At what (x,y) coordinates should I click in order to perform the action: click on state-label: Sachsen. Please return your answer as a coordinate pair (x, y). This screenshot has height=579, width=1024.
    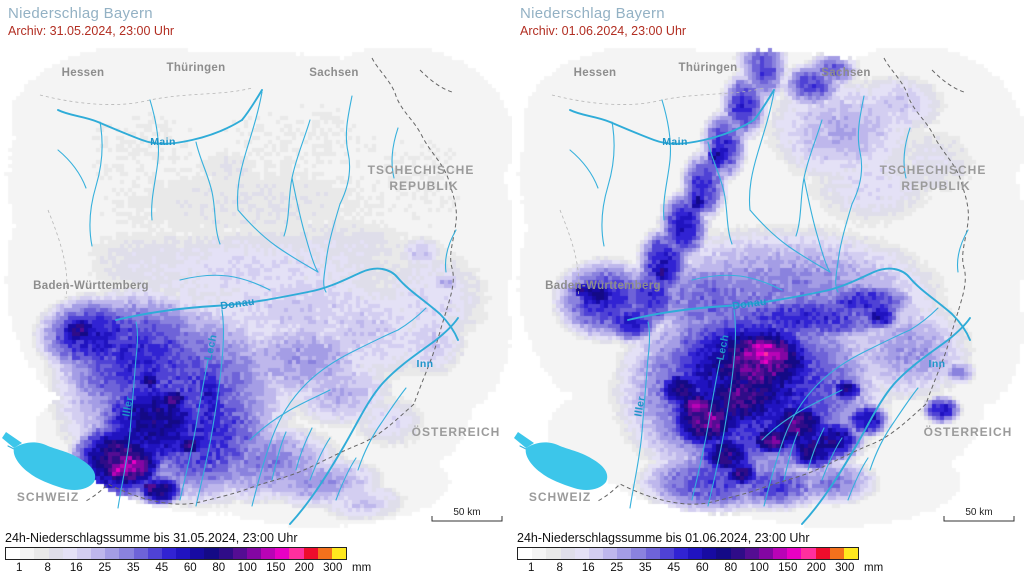
    Looking at the image, I should click on (333, 73).